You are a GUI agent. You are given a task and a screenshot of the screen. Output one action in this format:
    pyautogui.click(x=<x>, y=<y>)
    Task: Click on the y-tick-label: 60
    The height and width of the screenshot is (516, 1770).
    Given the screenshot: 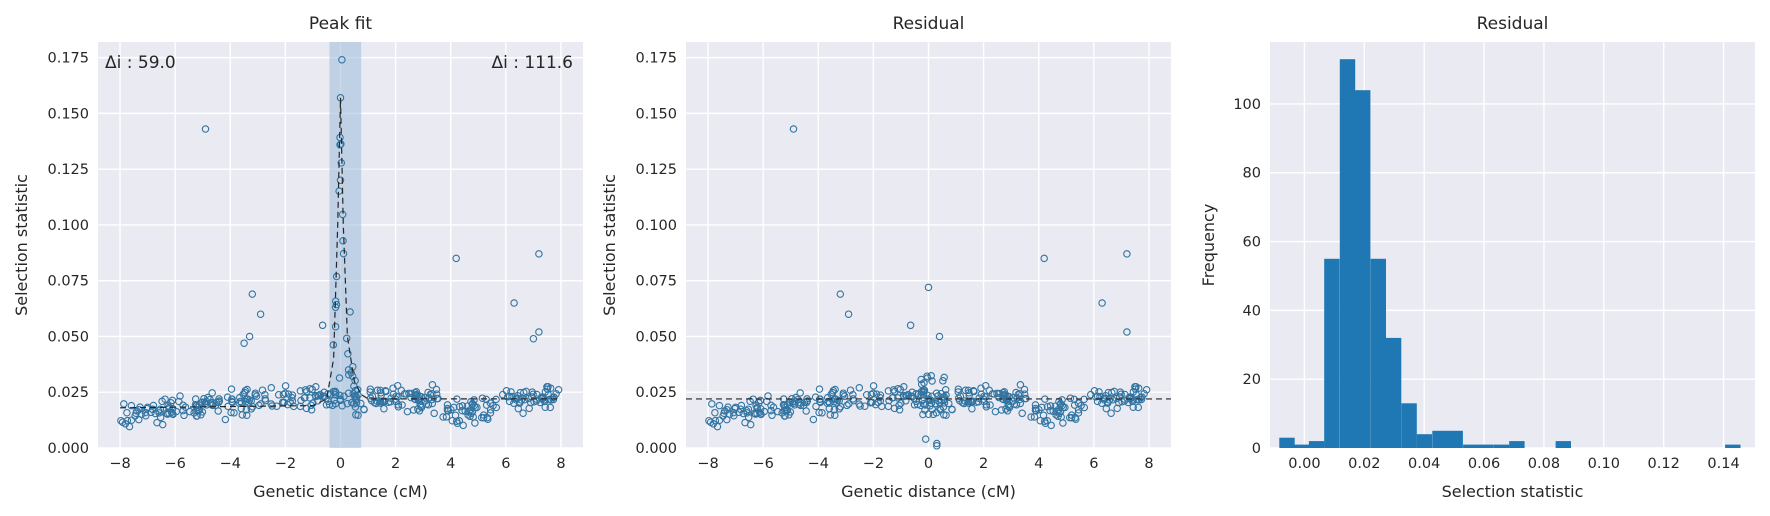 What is the action you would take?
    pyautogui.click(x=1252, y=243)
    